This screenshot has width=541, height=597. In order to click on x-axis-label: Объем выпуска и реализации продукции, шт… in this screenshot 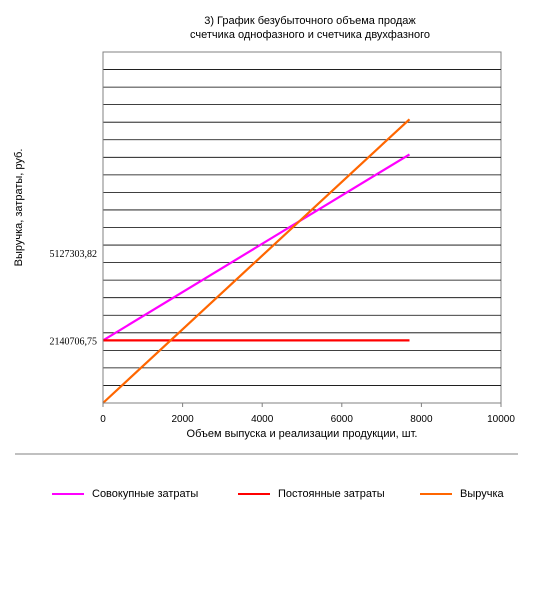, I will do `click(302, 434)`.